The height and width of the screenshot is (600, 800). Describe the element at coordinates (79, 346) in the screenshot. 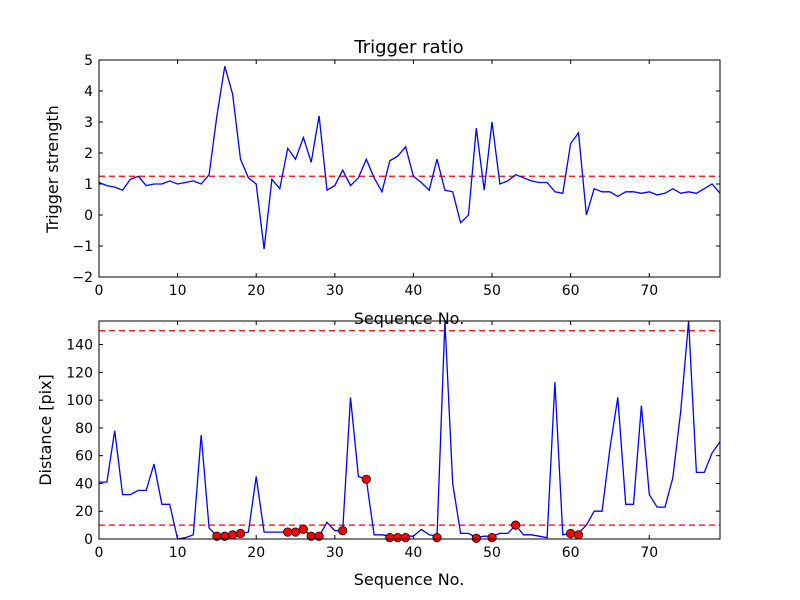

I see `y-tick-label: 140` at that location.